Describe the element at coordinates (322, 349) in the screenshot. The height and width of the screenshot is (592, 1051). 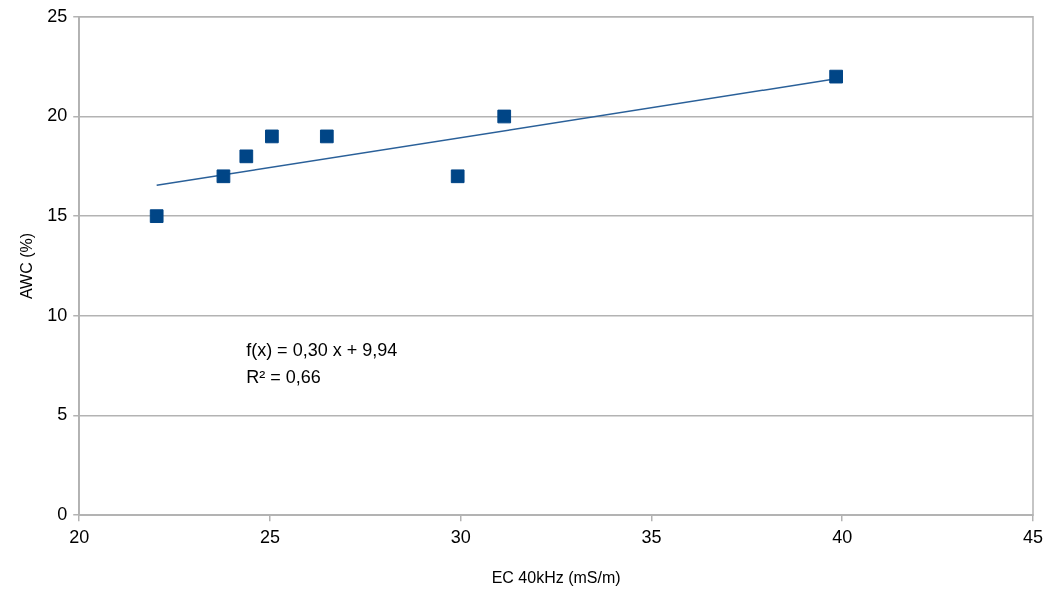
I see `annotation: f(x) = 0,30 x + 9,94` at that location.